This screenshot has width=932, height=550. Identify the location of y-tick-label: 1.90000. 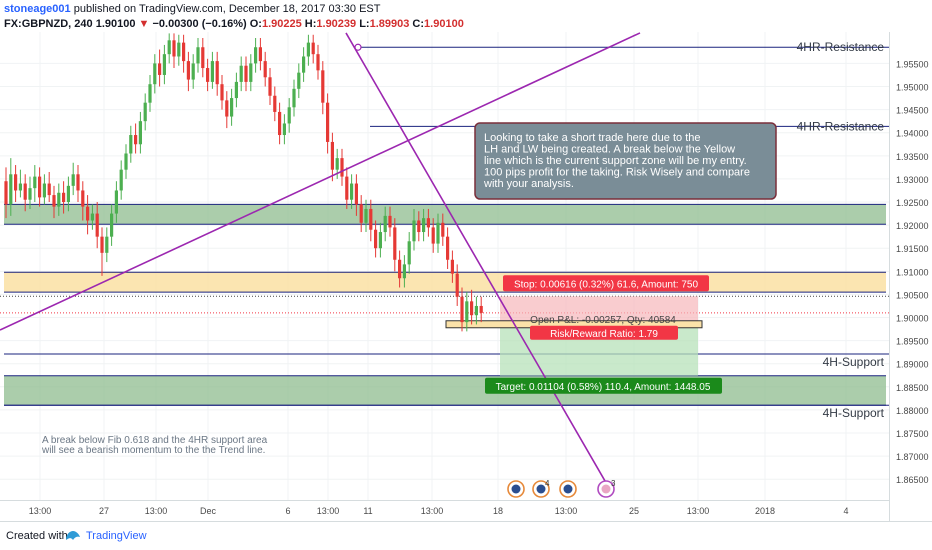
(912, 319).